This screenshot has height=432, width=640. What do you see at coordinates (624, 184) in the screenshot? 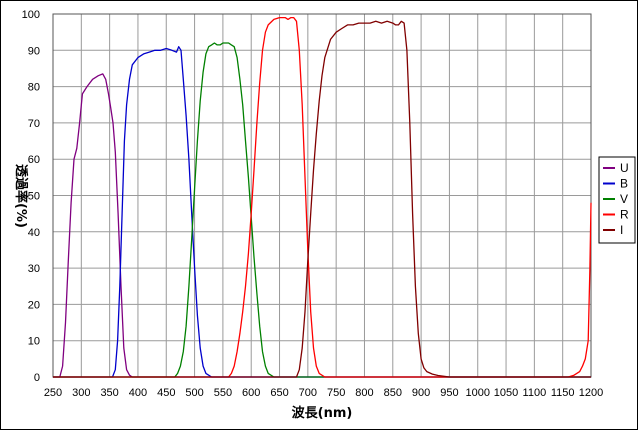
I see `legend-label-B: B` at bounding box center [624, 184].